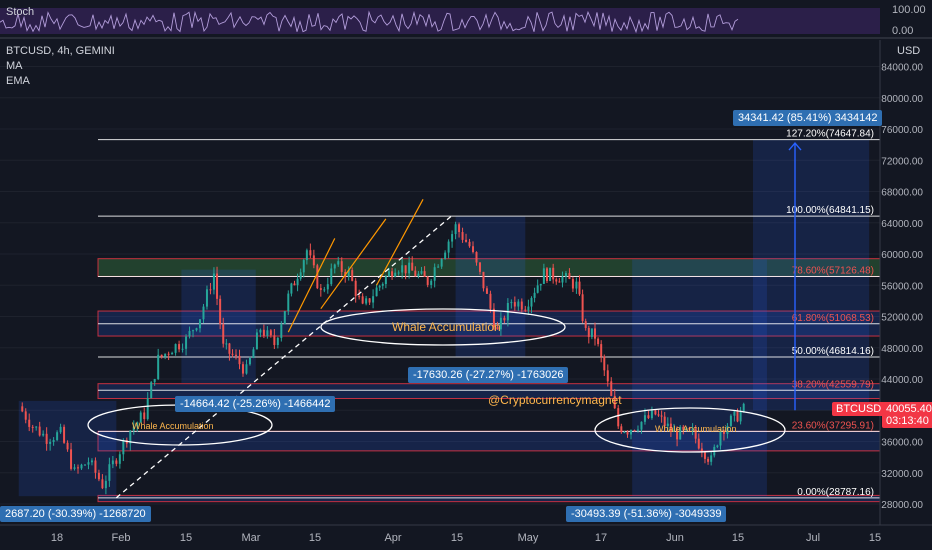 Image resolution: width=932 pixels, height=550 pixels. What do you see at coordinates (186, 538) in the screenshot?
I see `time-tick-2: 15` at bounding box center [186, 538].